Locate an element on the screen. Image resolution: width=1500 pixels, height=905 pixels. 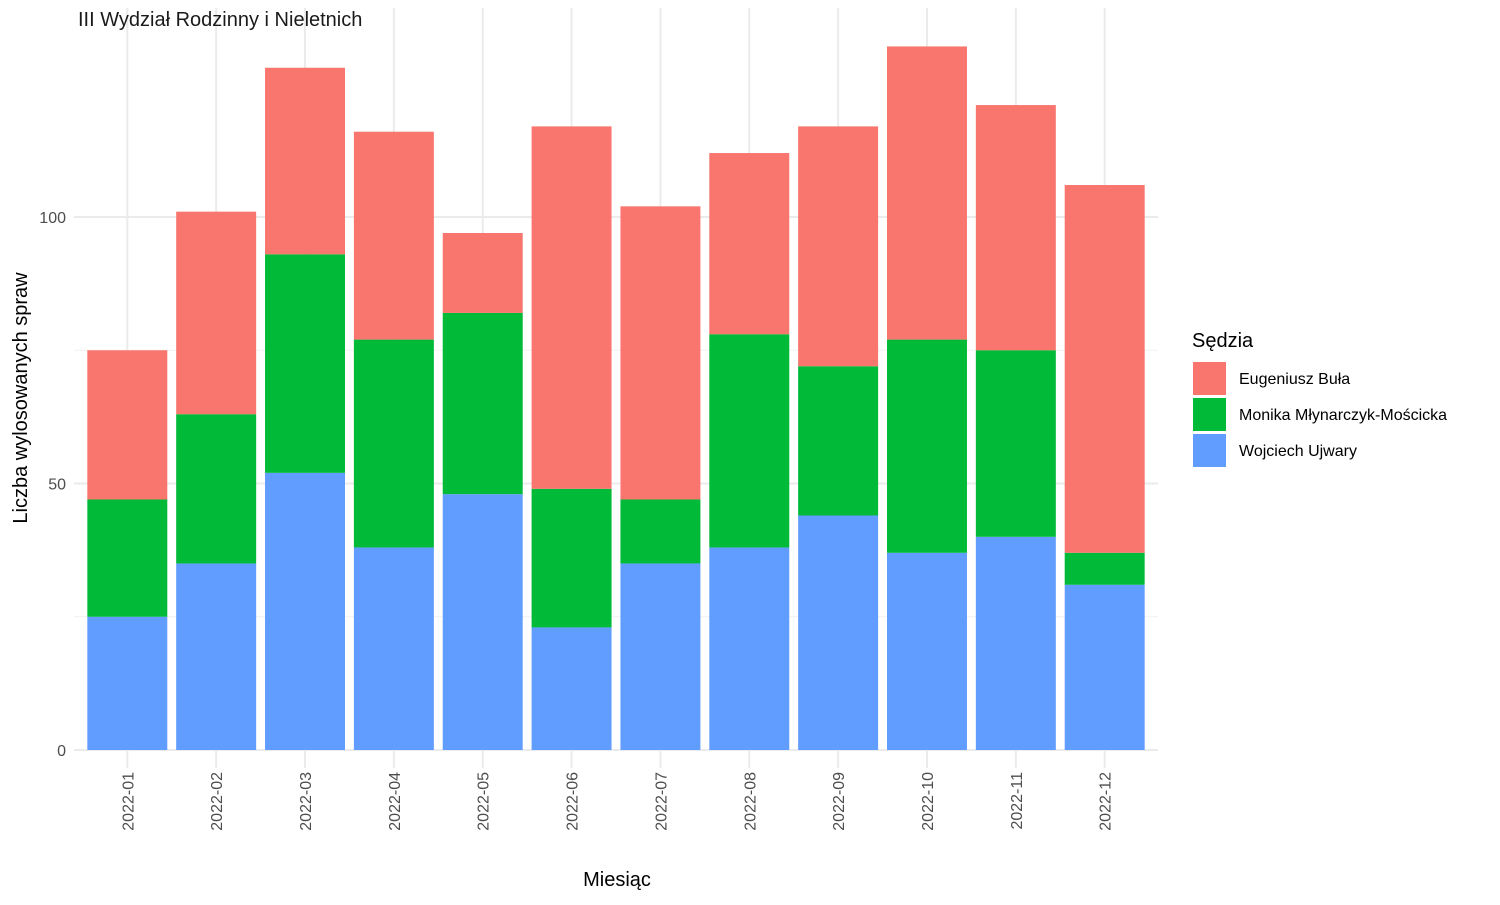
x-tick-label: 2022-12 is located at coordinates (1106, 801).